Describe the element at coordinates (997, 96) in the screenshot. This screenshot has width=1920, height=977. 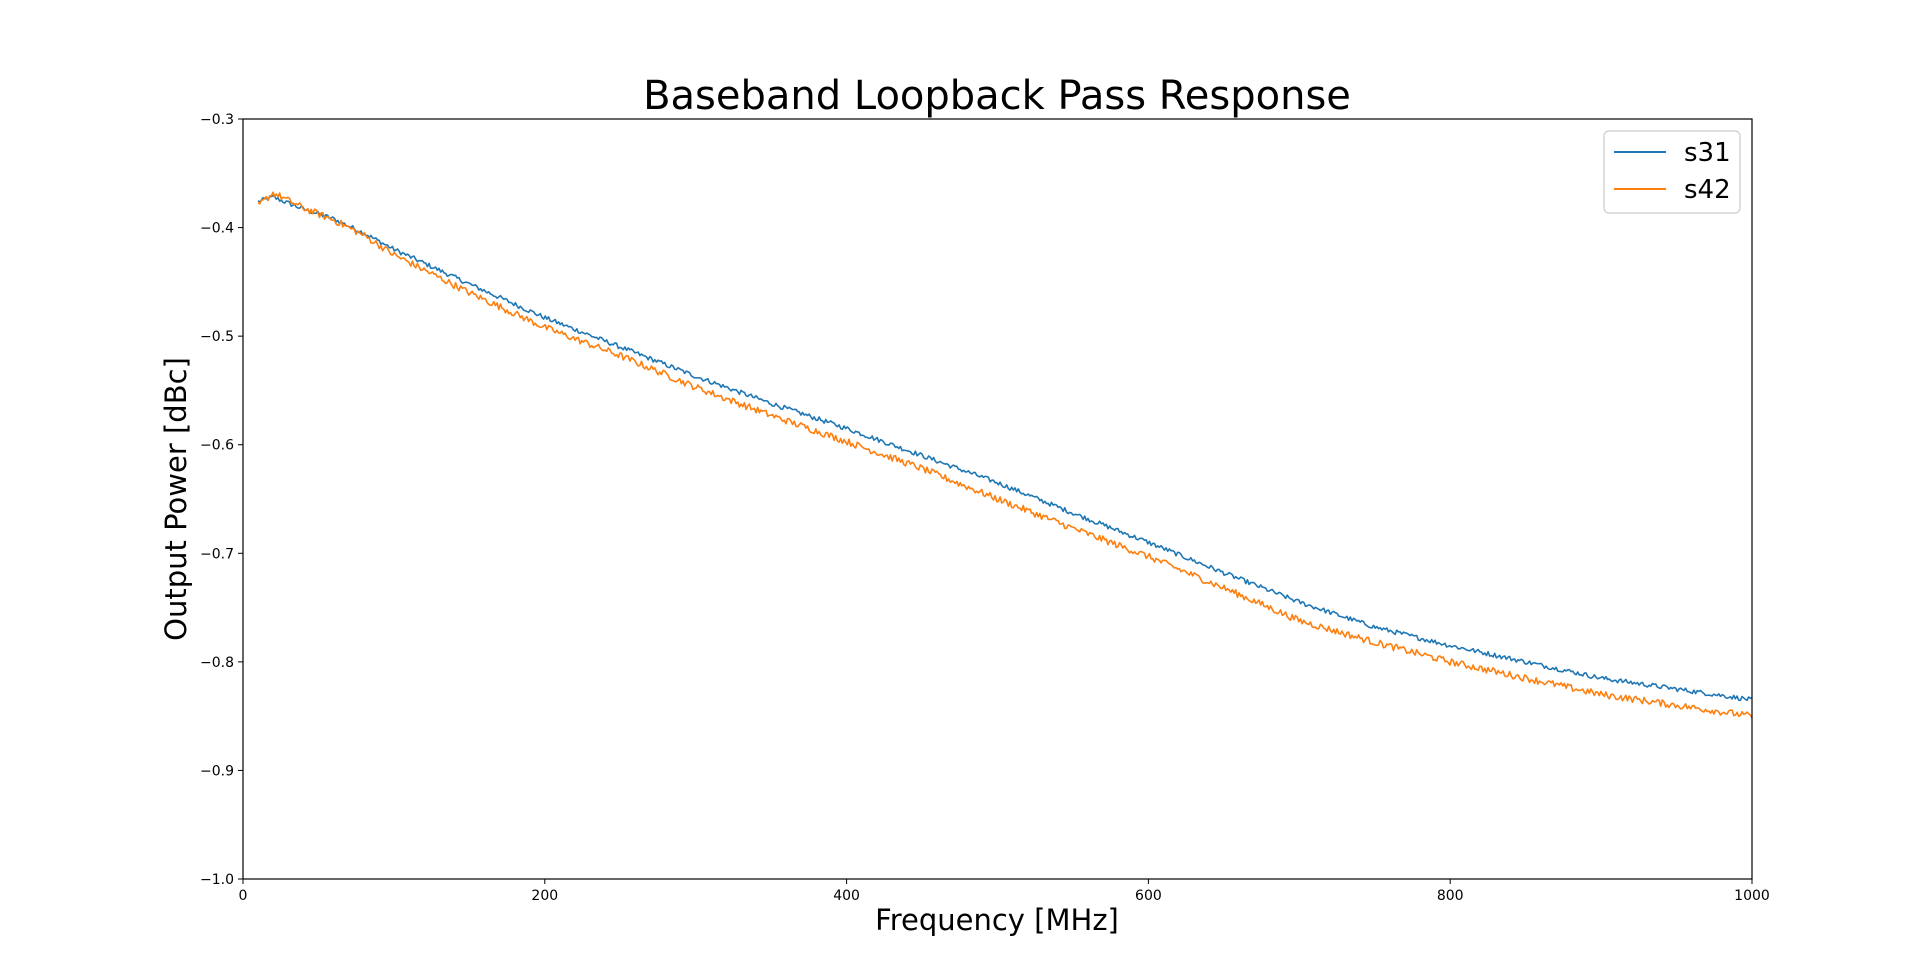
I see `chart-title: Baseband Loopback Pass Response` at that location.